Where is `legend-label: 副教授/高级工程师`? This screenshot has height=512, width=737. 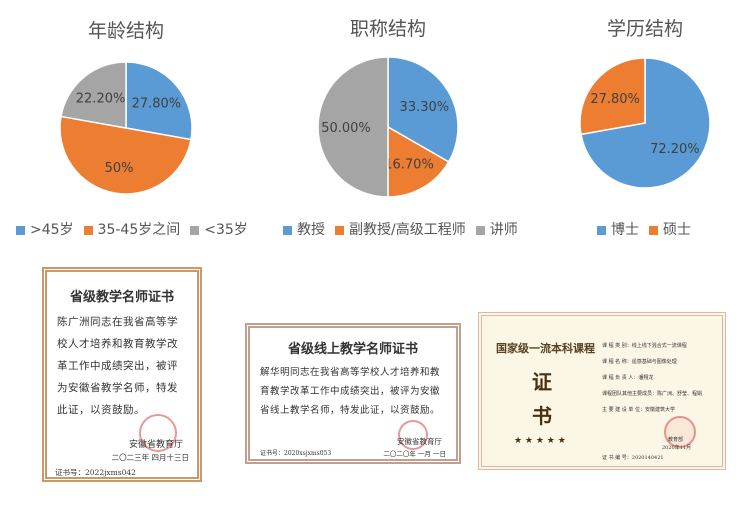
legend-label: 副教授/高级工程师 is located at coordinates (407, 230).